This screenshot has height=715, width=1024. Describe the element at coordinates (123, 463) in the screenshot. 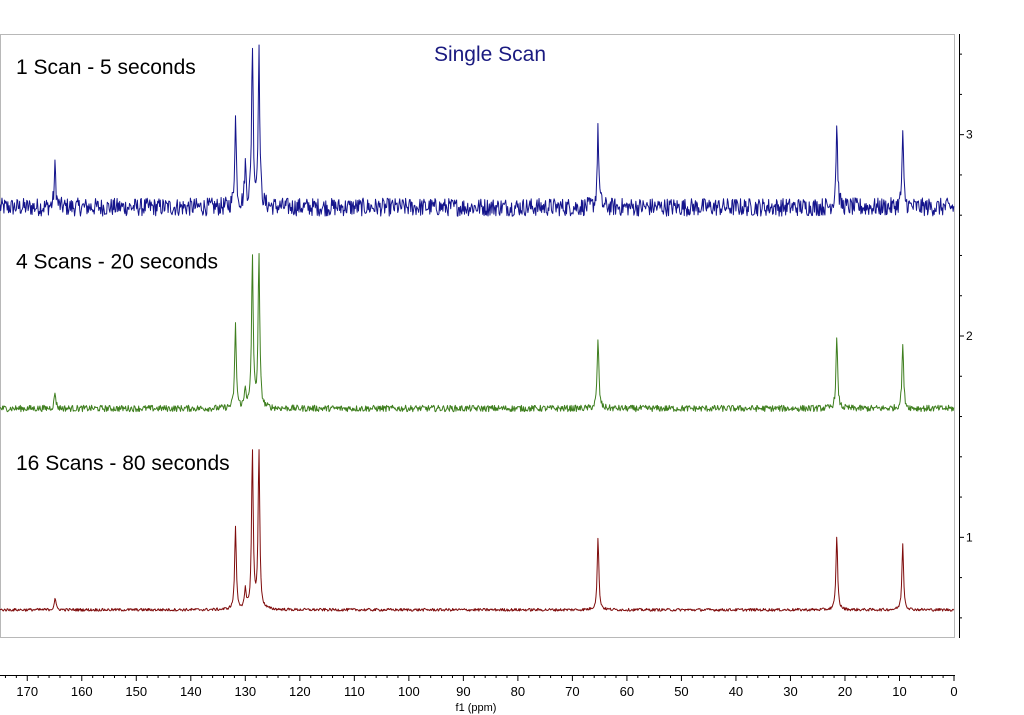

I see `series-label-3: 16 Scans - 80 seconds` at that location.